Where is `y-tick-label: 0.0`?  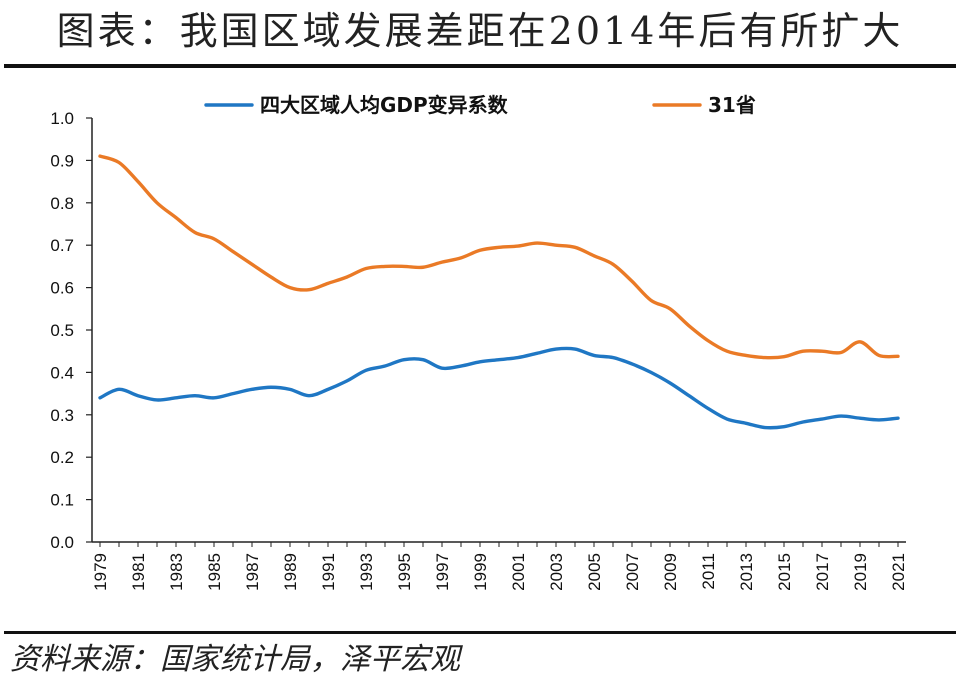 y-tick-label: 0.0 is located at coordinates (62, 542).